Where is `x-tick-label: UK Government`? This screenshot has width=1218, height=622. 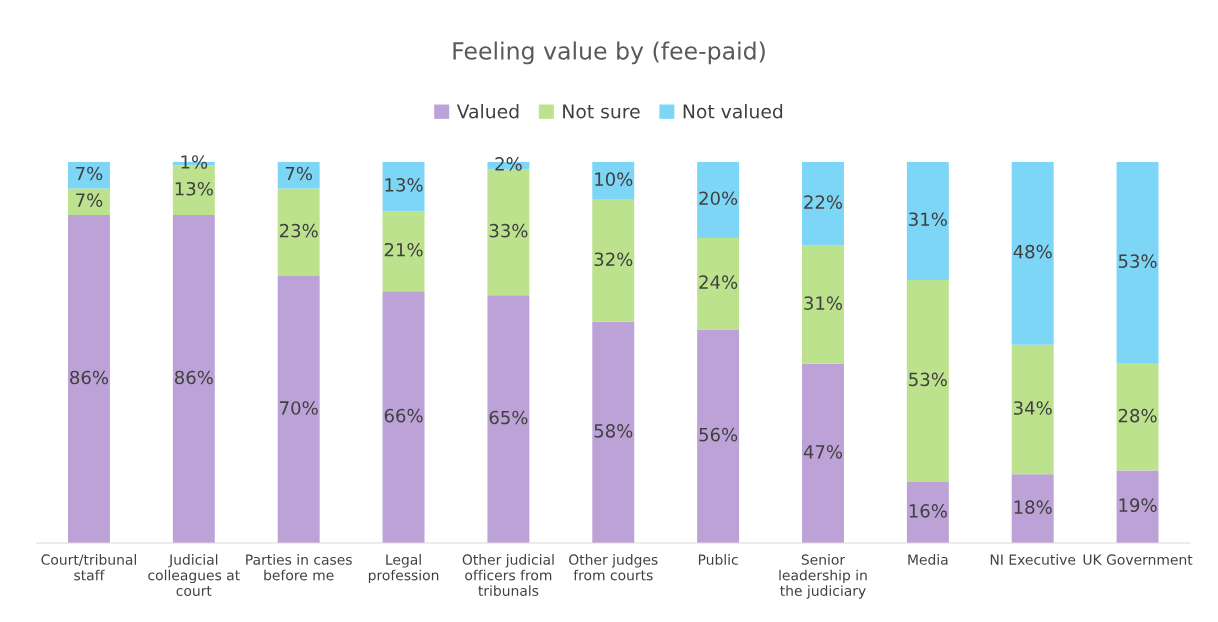 x-tick-label: UK Government is located at coordinates (1138, 559).